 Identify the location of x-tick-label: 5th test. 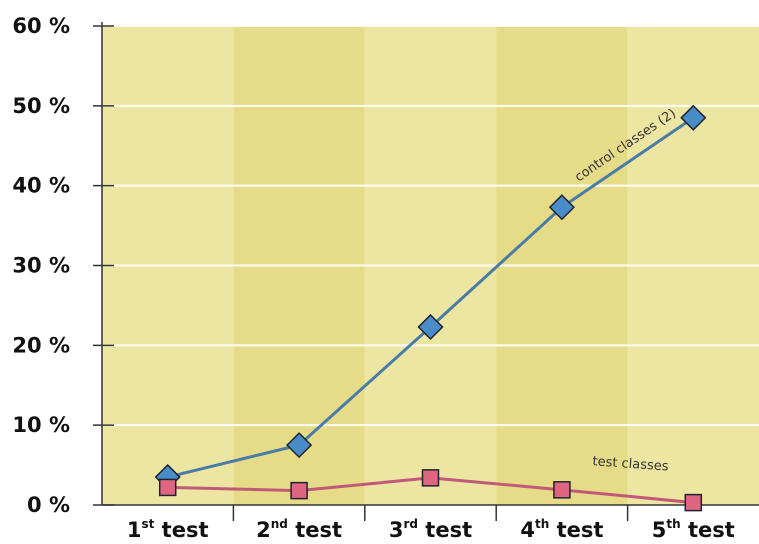
(693, 529).